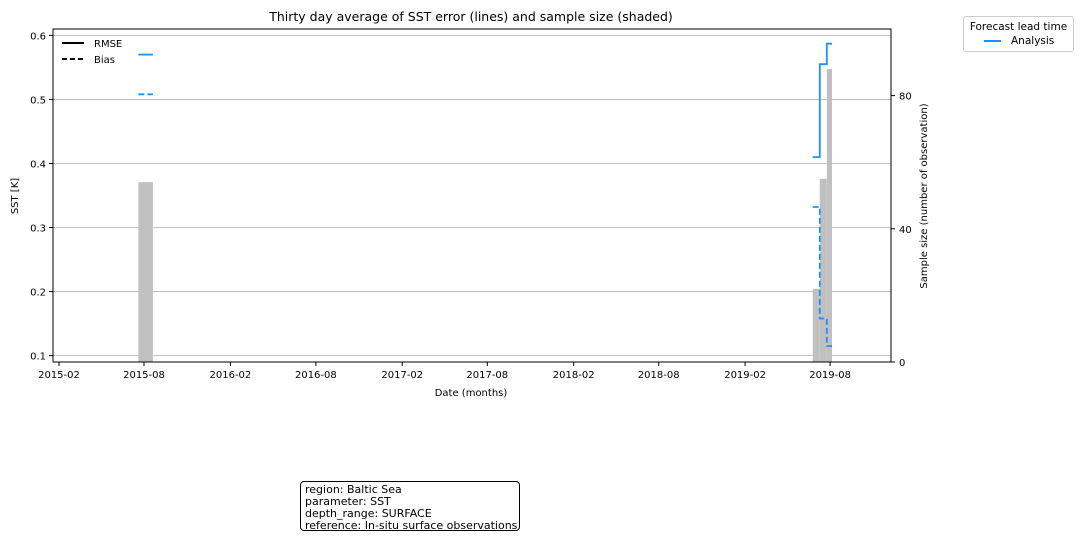 This screenshot has width=1084, height=540. I want to click on y-axis-label: SST [K], so click(15, 196).